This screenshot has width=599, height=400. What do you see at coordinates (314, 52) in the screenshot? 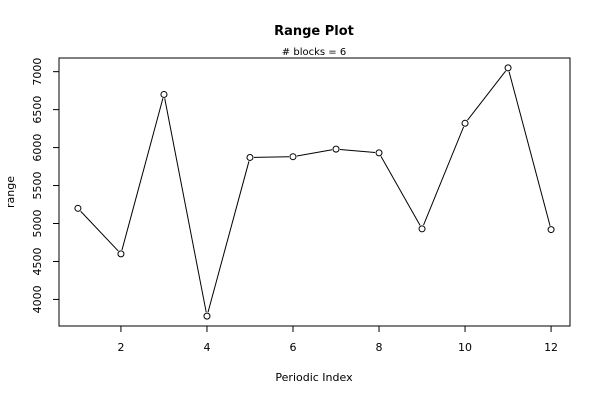
I see `chart-subtitle: # blocks = 6` at bounding box center [314, 52].